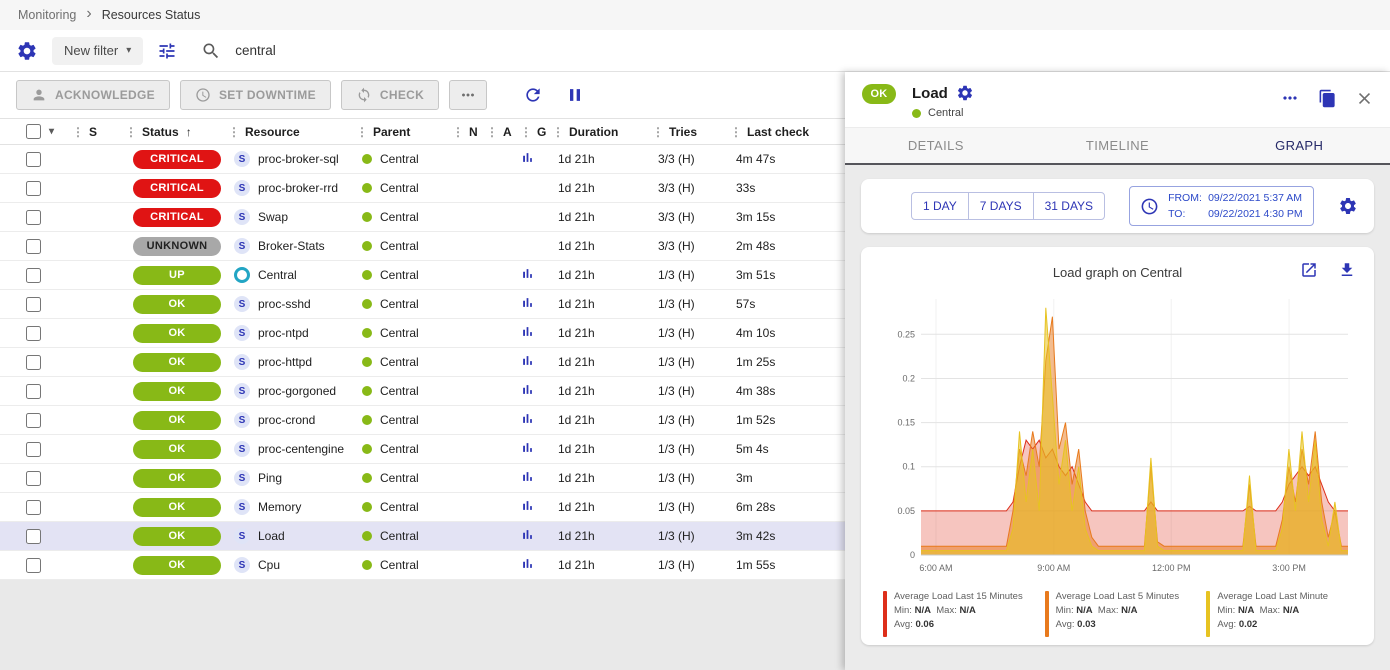  I want to click on legend-color-bar, so click(1208, 614).